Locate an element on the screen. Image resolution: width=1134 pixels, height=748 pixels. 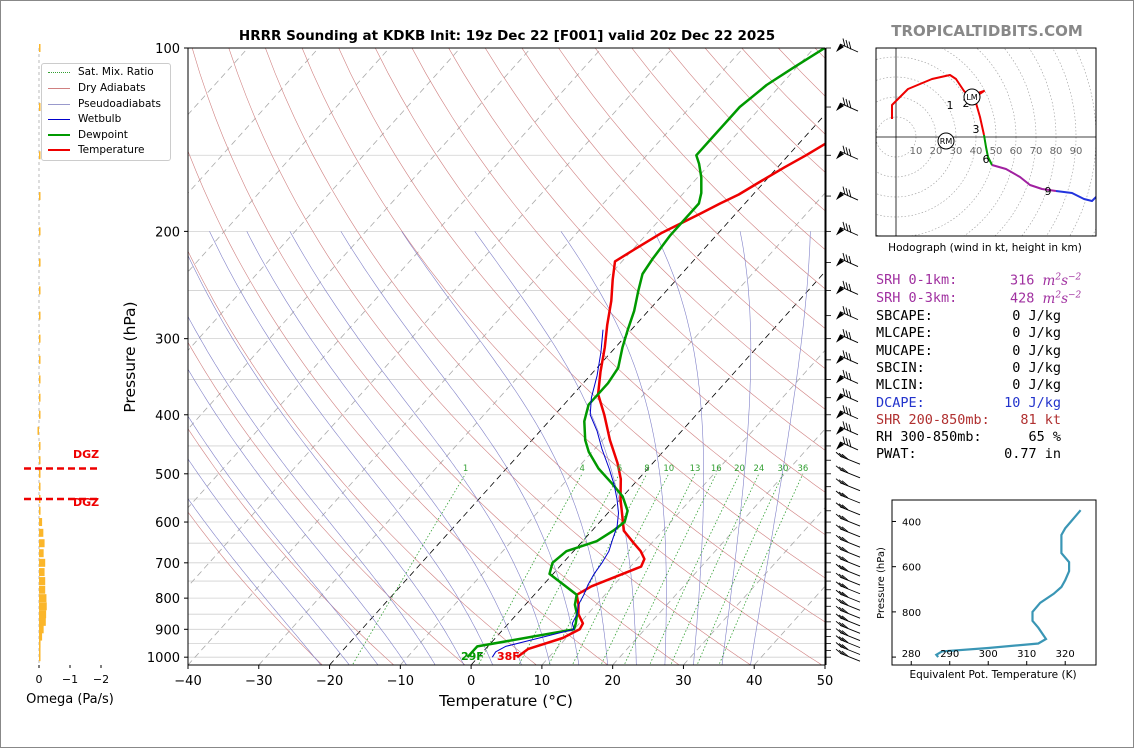
hodograph-ring-label: 40 is located at coordinates (976, 151).